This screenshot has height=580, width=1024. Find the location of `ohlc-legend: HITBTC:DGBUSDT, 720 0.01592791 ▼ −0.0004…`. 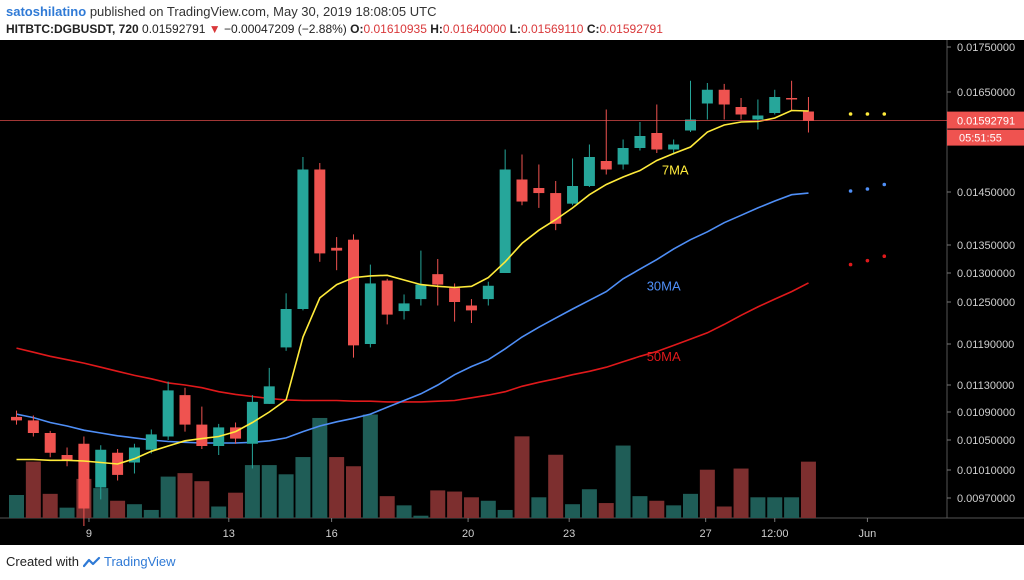

ohlc-legend: HITBTC:DGBUSDT, 720 0.01592791 ▼ −0.0004… is located at coordinates (334, 29).